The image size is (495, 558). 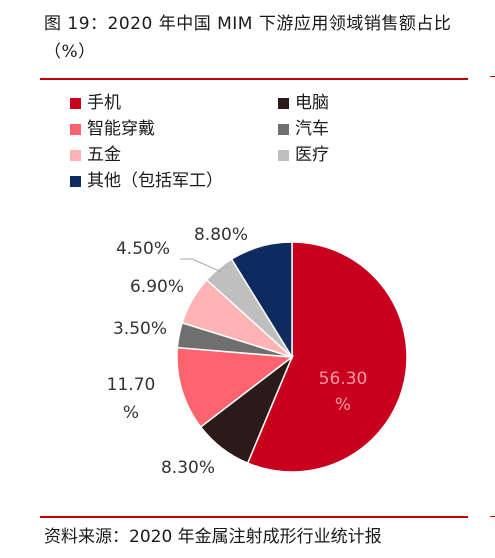 I want to click on data-label: 3.50%, so click(x=140, y=329).